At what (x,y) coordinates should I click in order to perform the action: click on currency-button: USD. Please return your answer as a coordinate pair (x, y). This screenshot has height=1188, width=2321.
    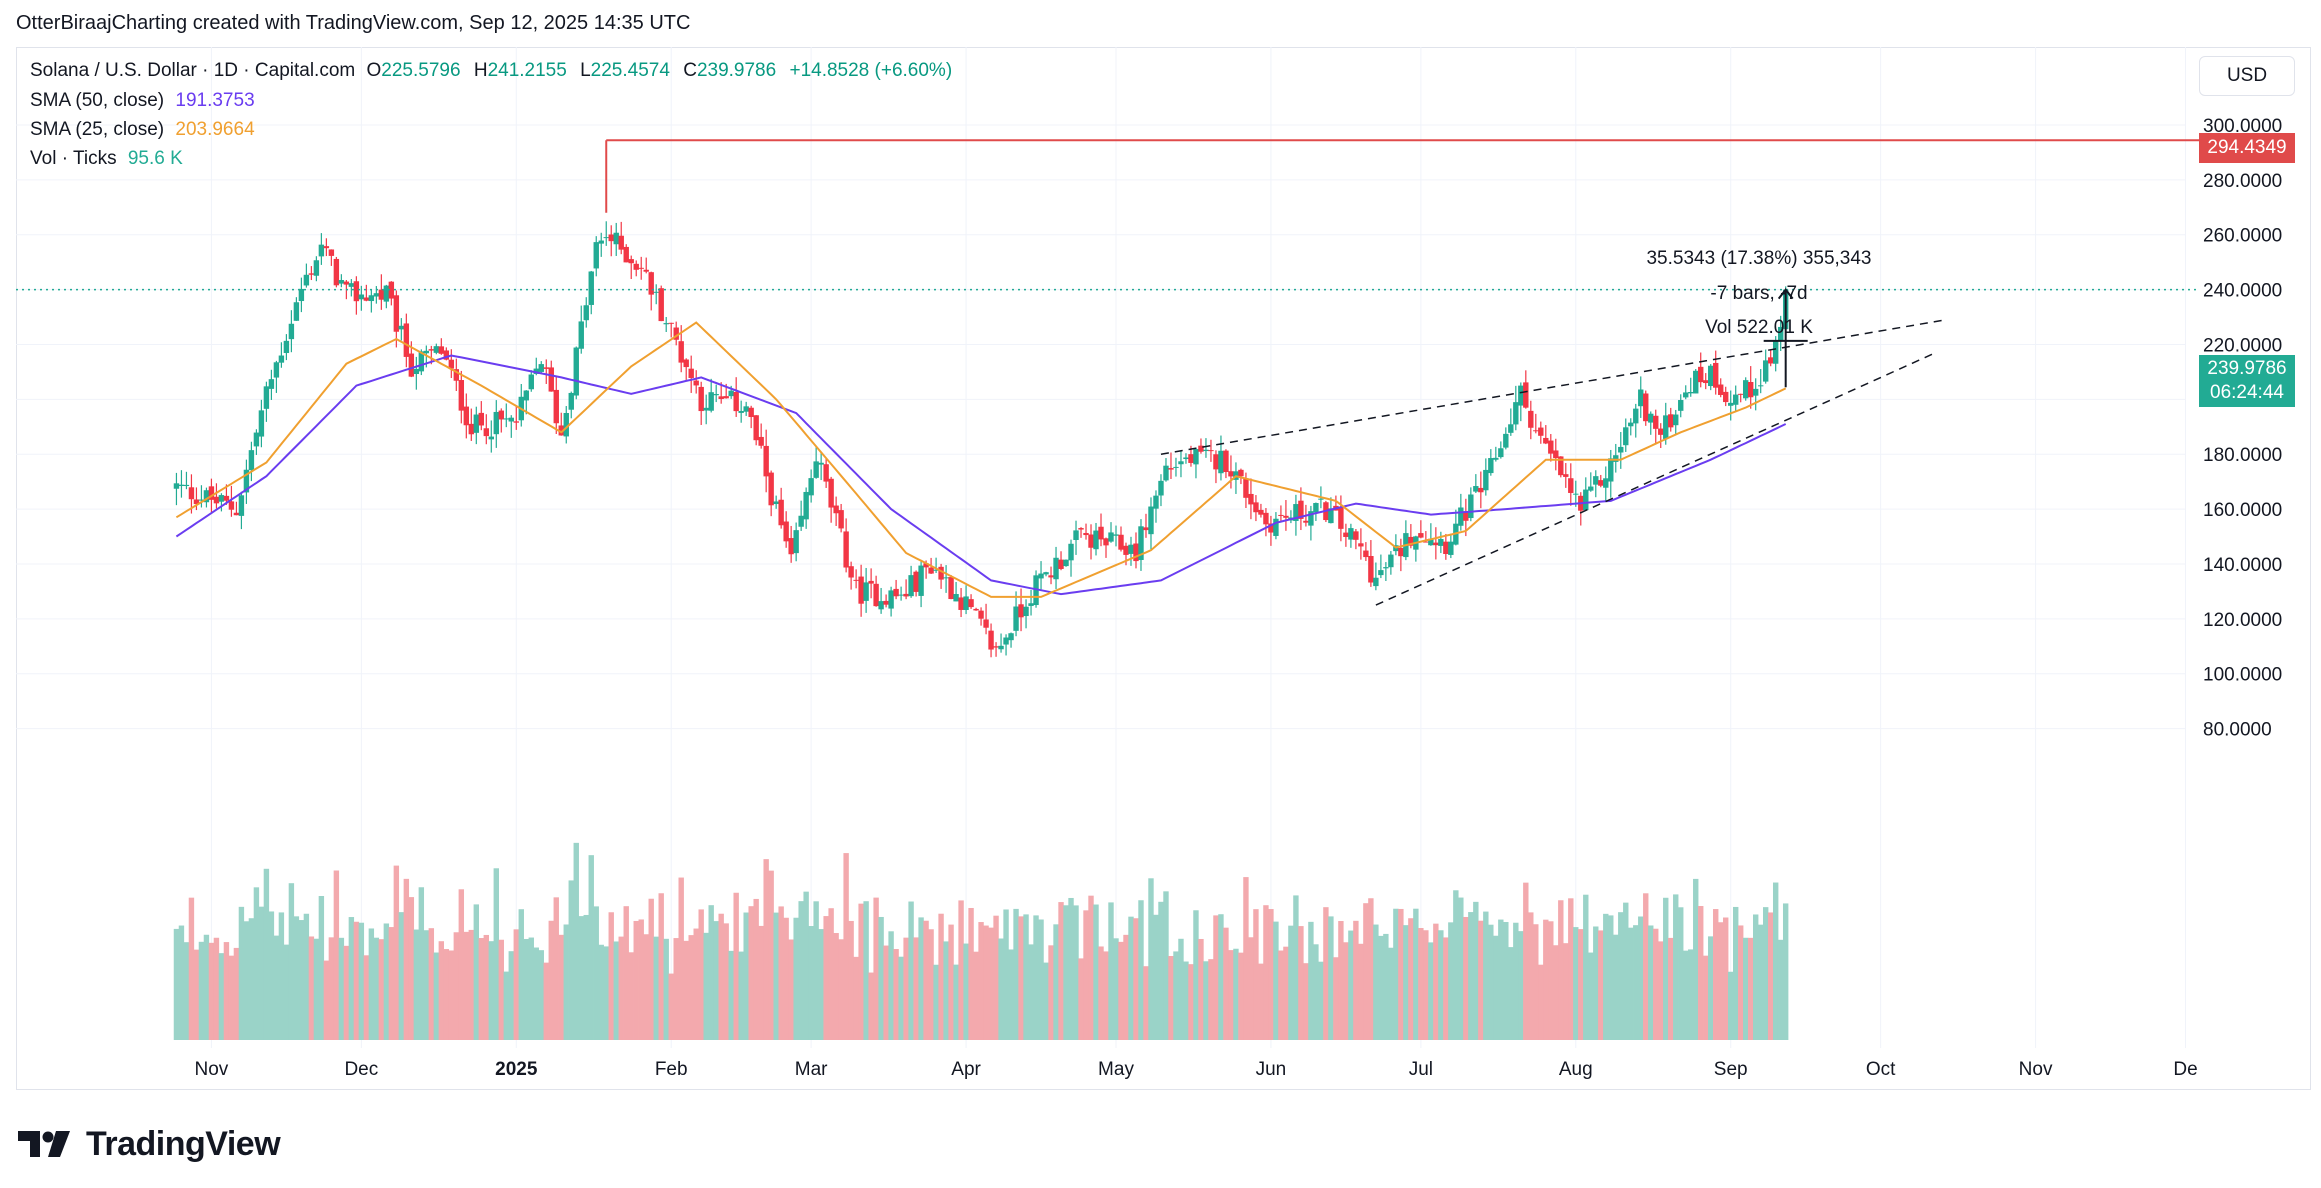
    Looking at the image, I should click on (2247, 76).